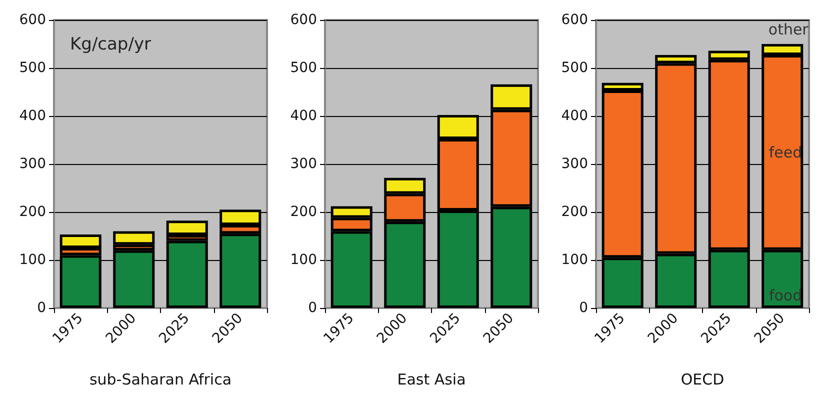 The height and width of the screenshot is (400, 831). Describe the element at coordinates (789, 29) in the screenshot. I see `series-label: other` at that location.